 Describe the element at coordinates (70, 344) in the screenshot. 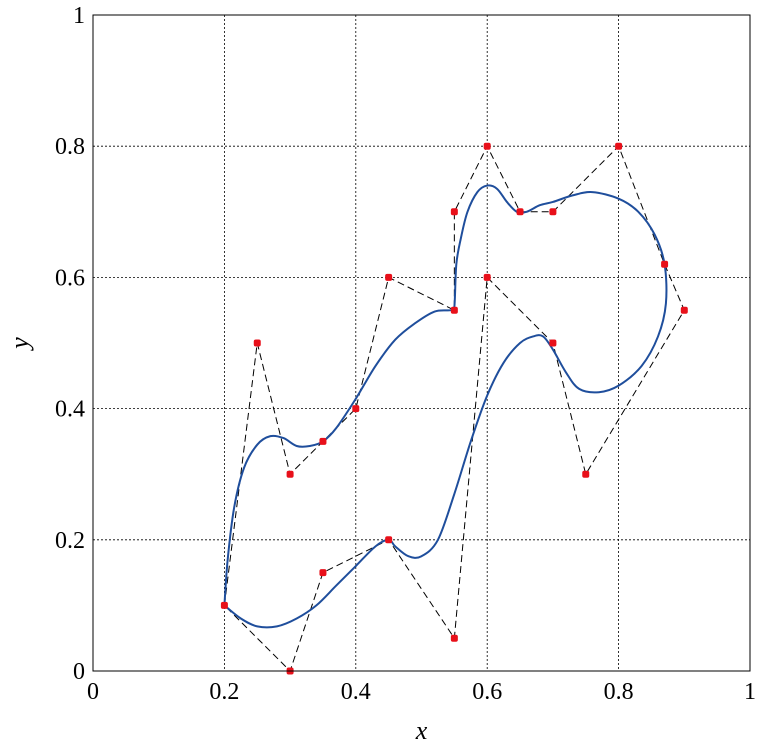

I see `y-tick-labels: 0 0.2 0.4 0.6 0.8 1` at that location.